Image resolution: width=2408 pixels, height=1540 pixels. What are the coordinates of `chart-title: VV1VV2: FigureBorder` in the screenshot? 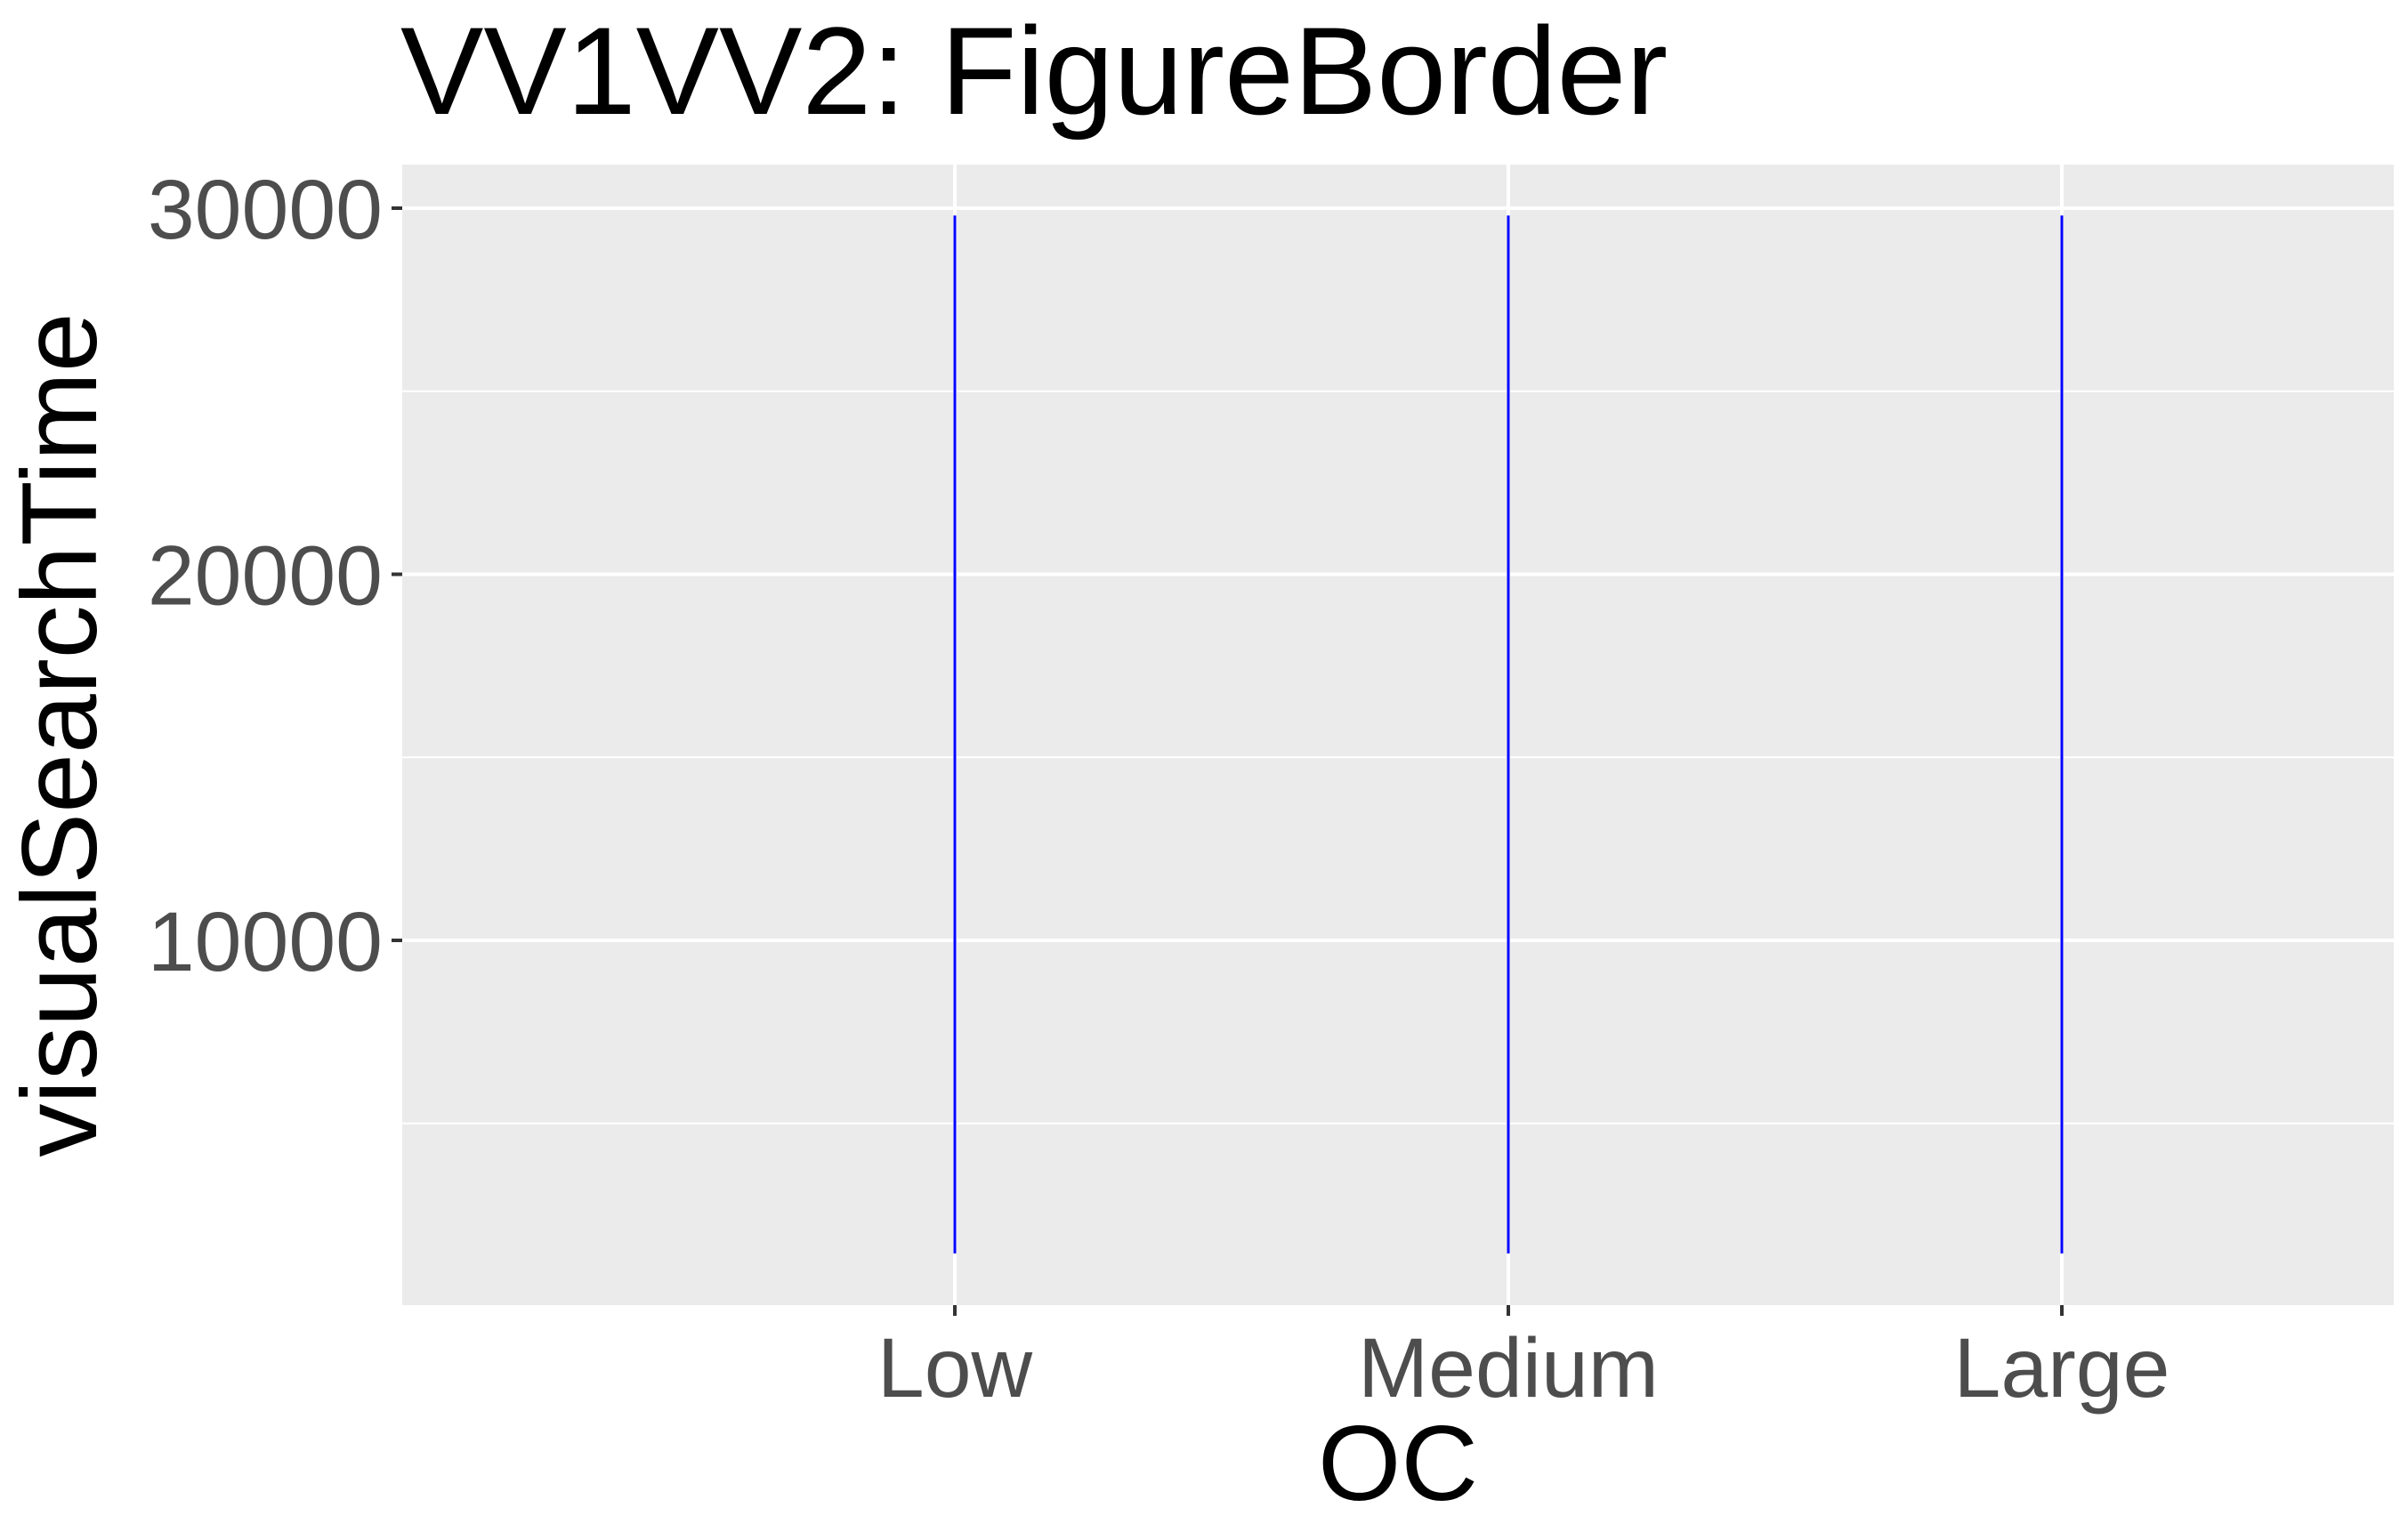 It's located at (1034, 71).